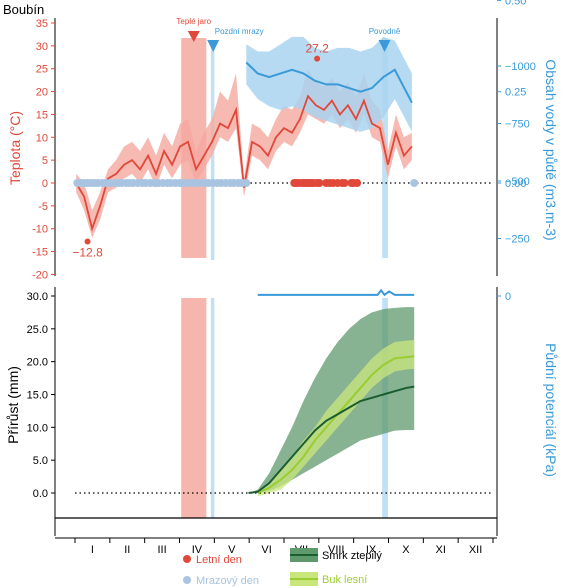 This screenshot has height=588, width=567. I want to click on water-tick-label: 0.00, so click(515, 184).